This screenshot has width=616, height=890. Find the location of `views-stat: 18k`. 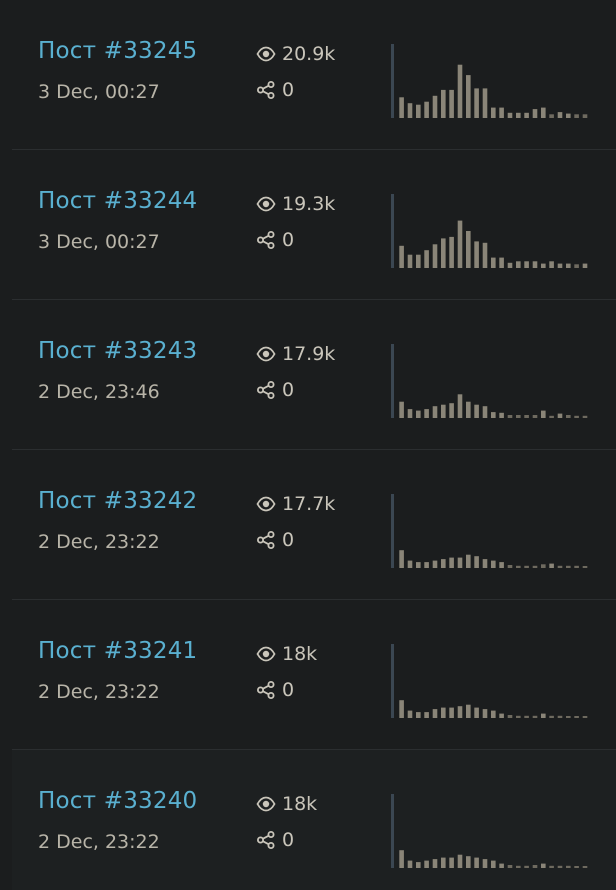

views-stat: 18k is located at coordinates (286, 654).